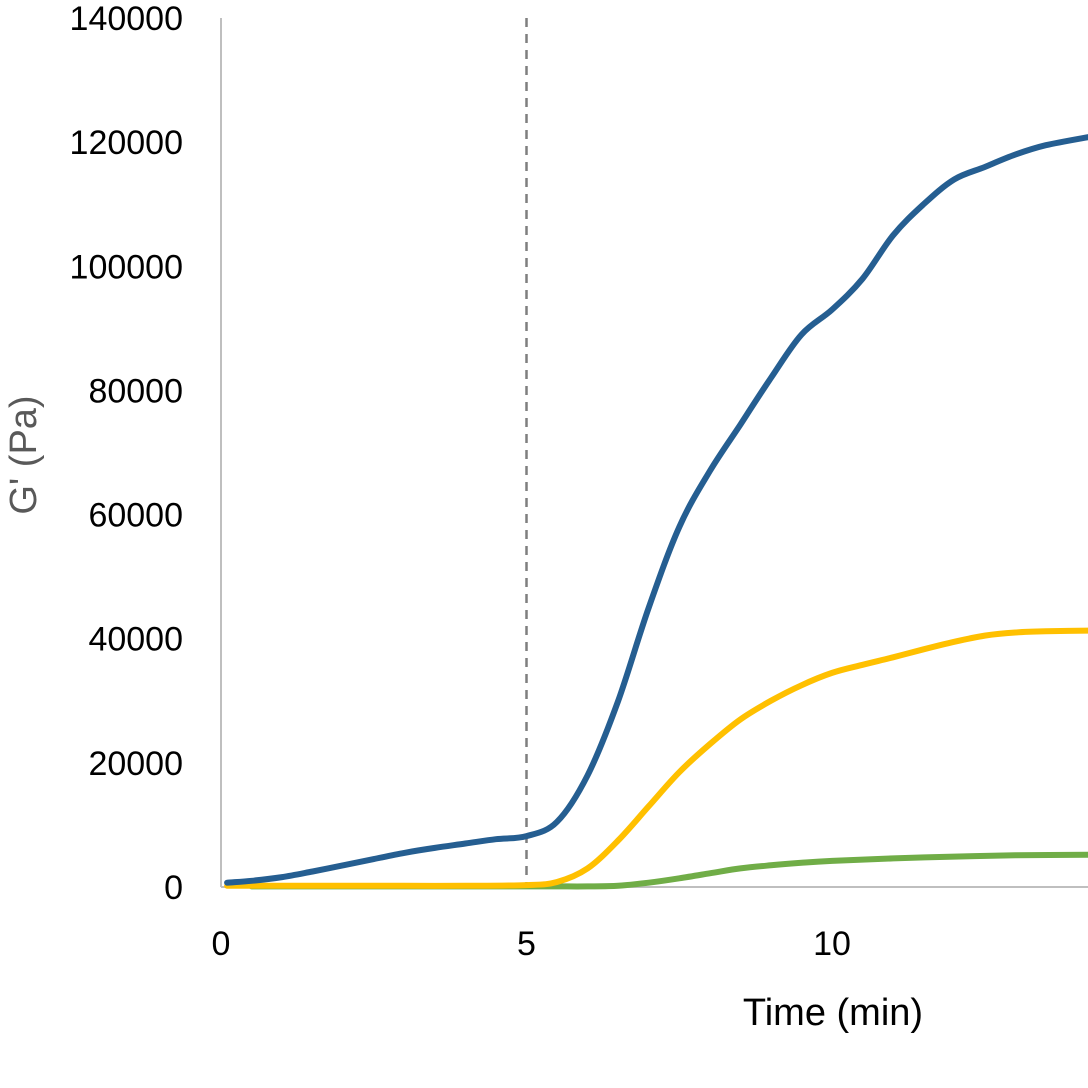  What do you see at coordinates (135, 391) in the screenshot?
I see `y-tick-label: 80000` at bounding box center [135, 391].